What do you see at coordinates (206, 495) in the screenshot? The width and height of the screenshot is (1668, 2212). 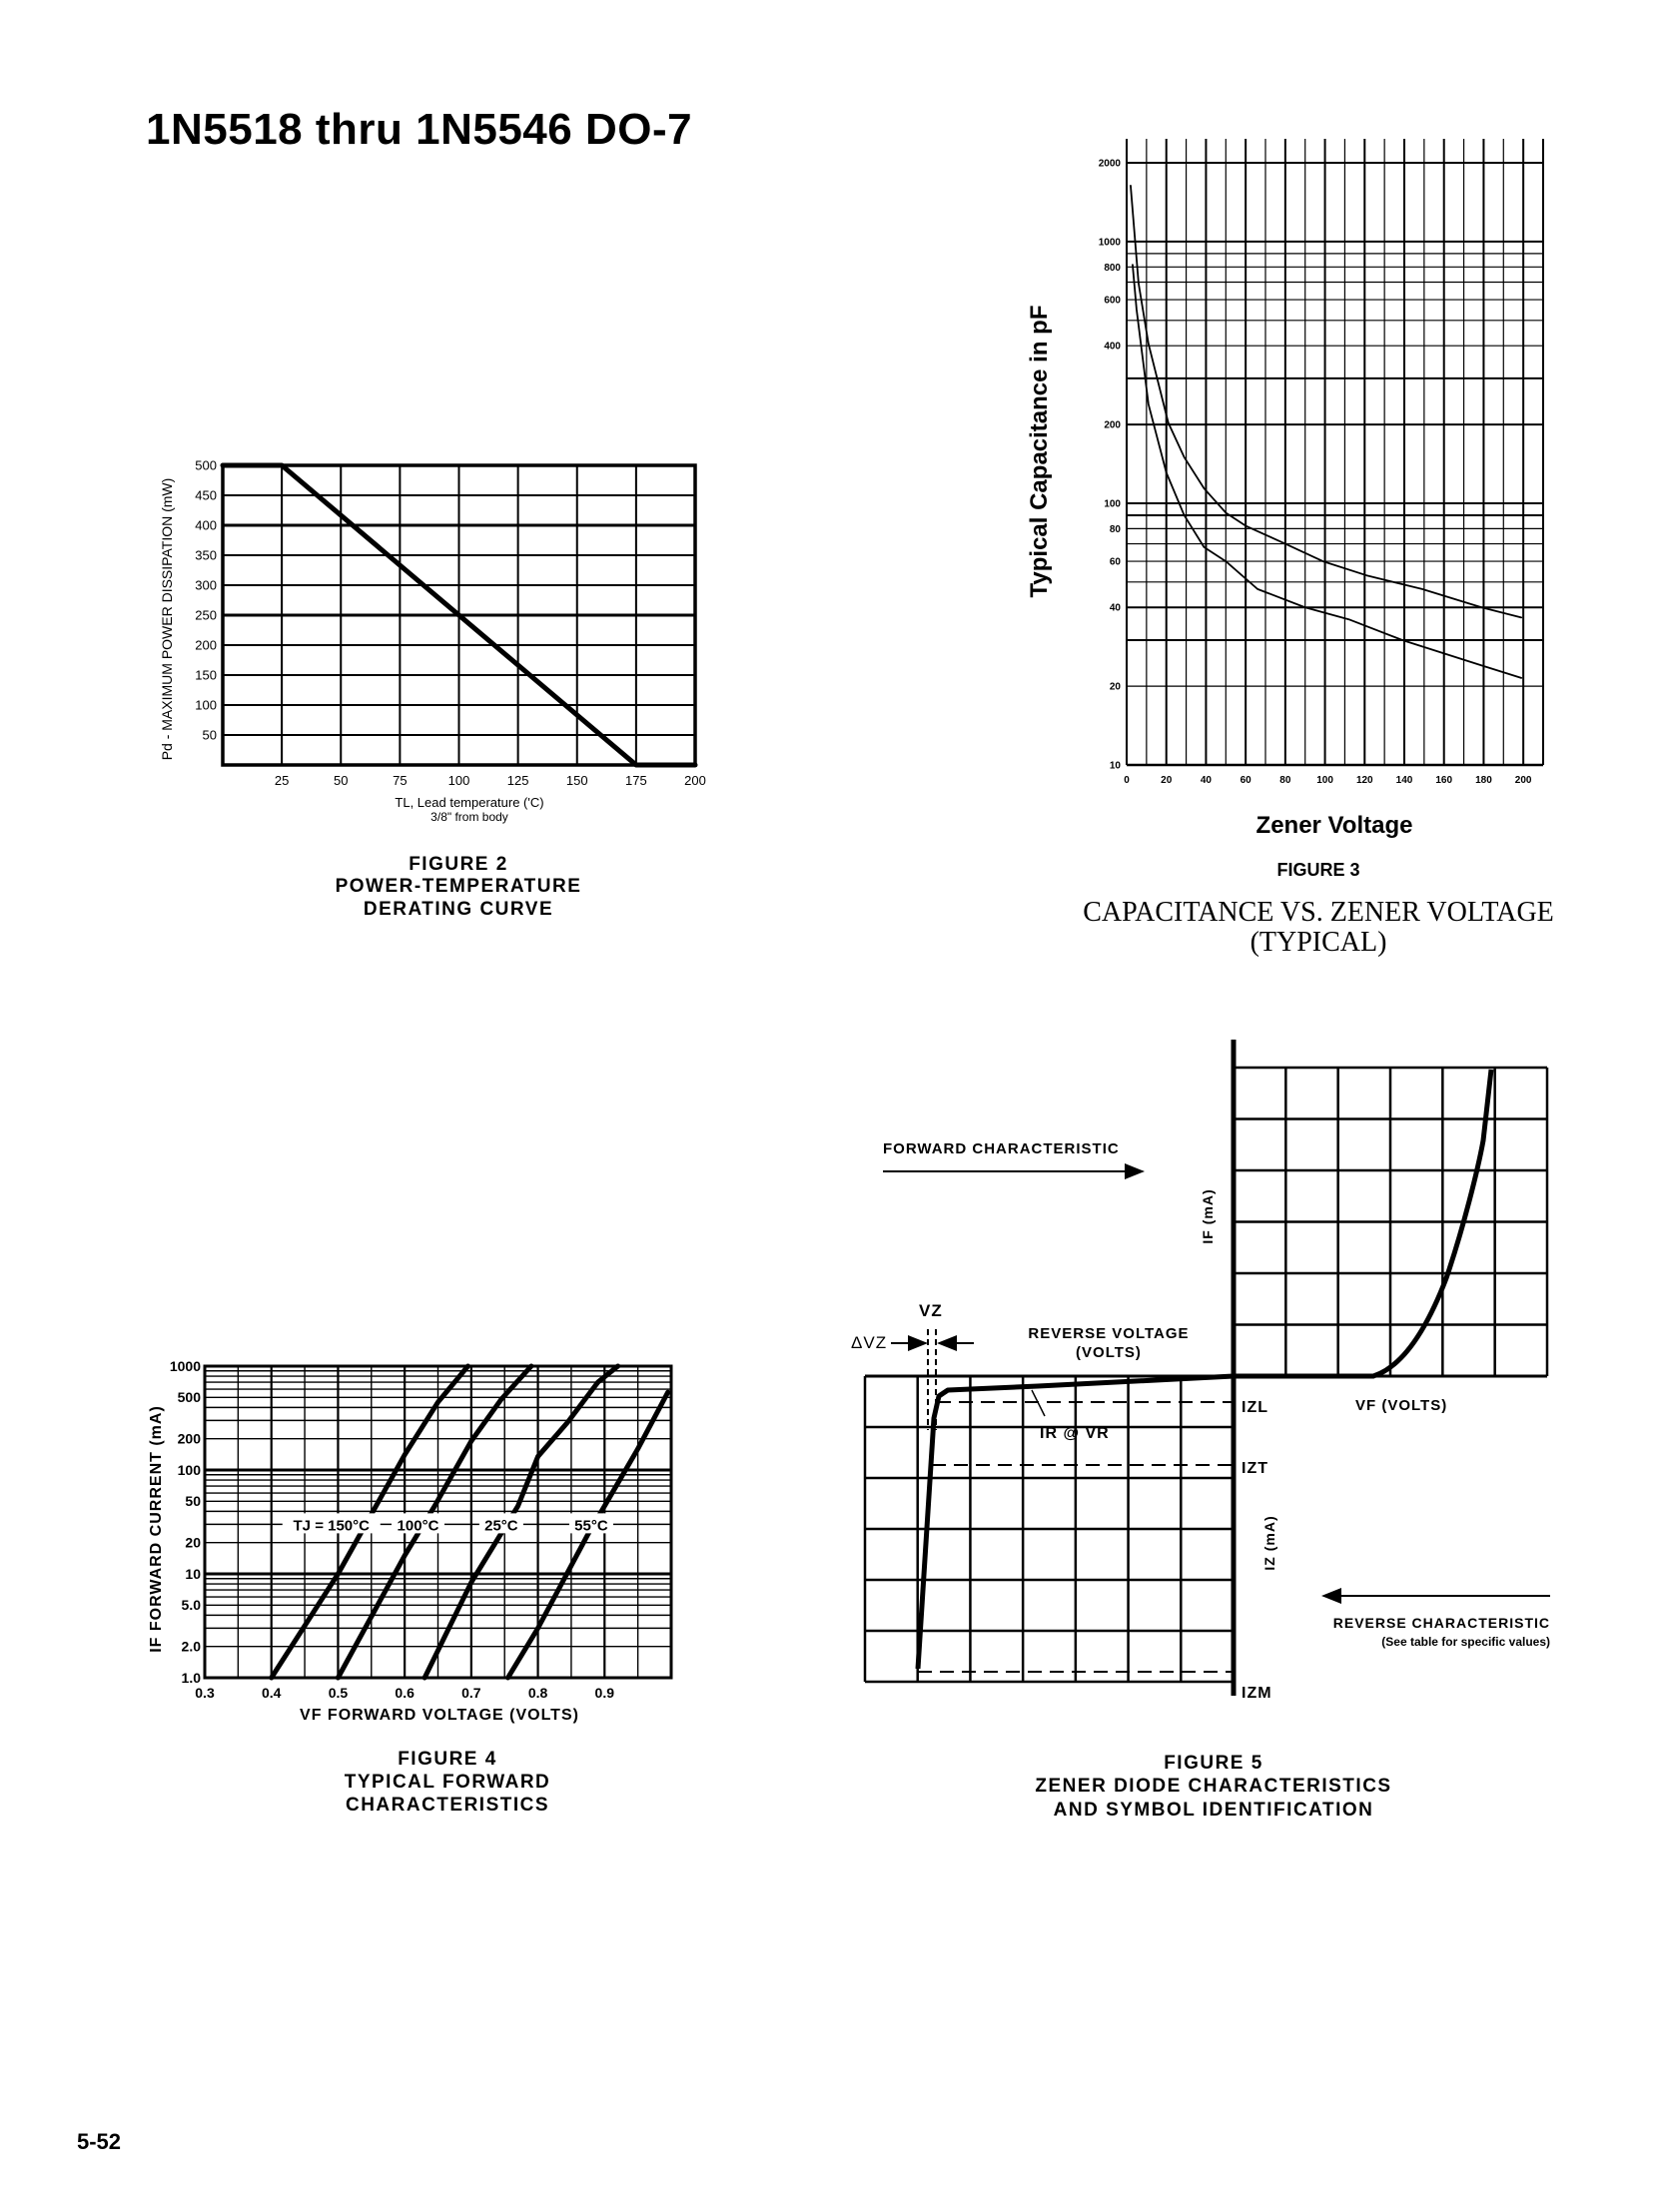 I see `y-tick-label: 450` at bounding box center [206, 495].